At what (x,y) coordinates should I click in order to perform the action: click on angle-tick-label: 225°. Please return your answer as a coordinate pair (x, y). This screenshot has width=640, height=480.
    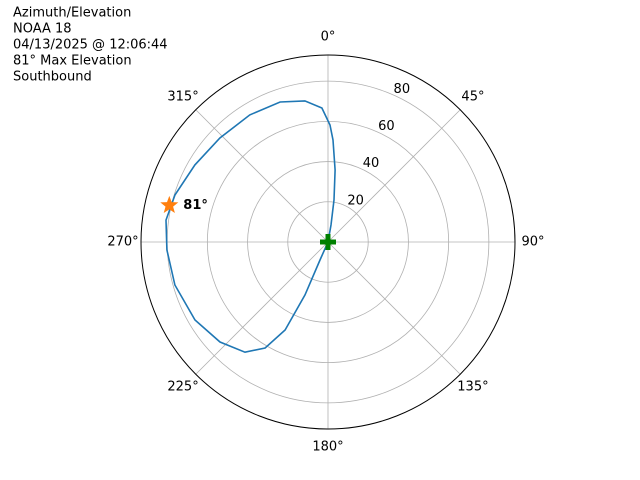
    Looking at the image, I should click on (182, 386).